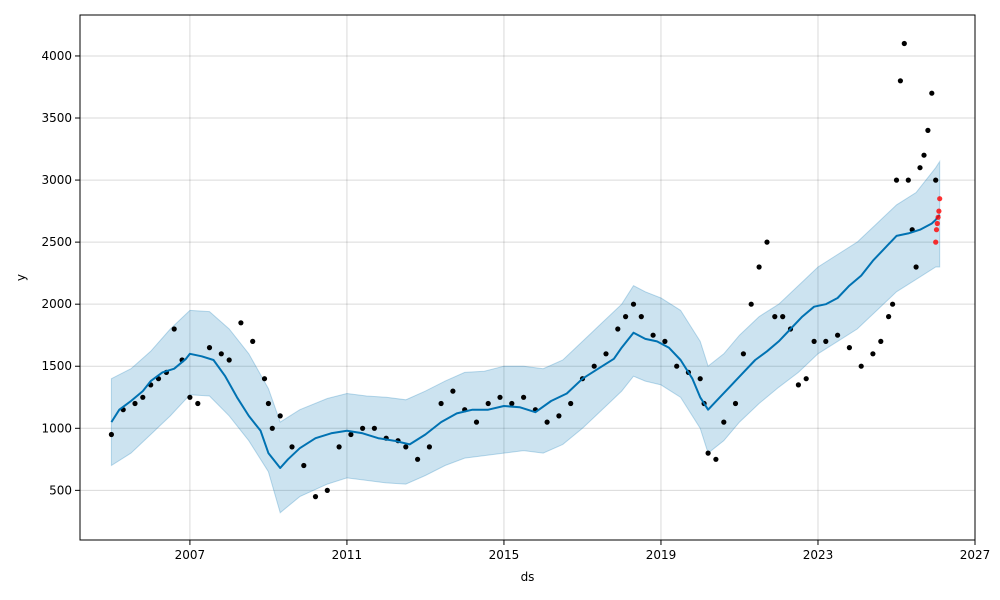  I want to click on x-tick-label: 2015, so click(504, 555).